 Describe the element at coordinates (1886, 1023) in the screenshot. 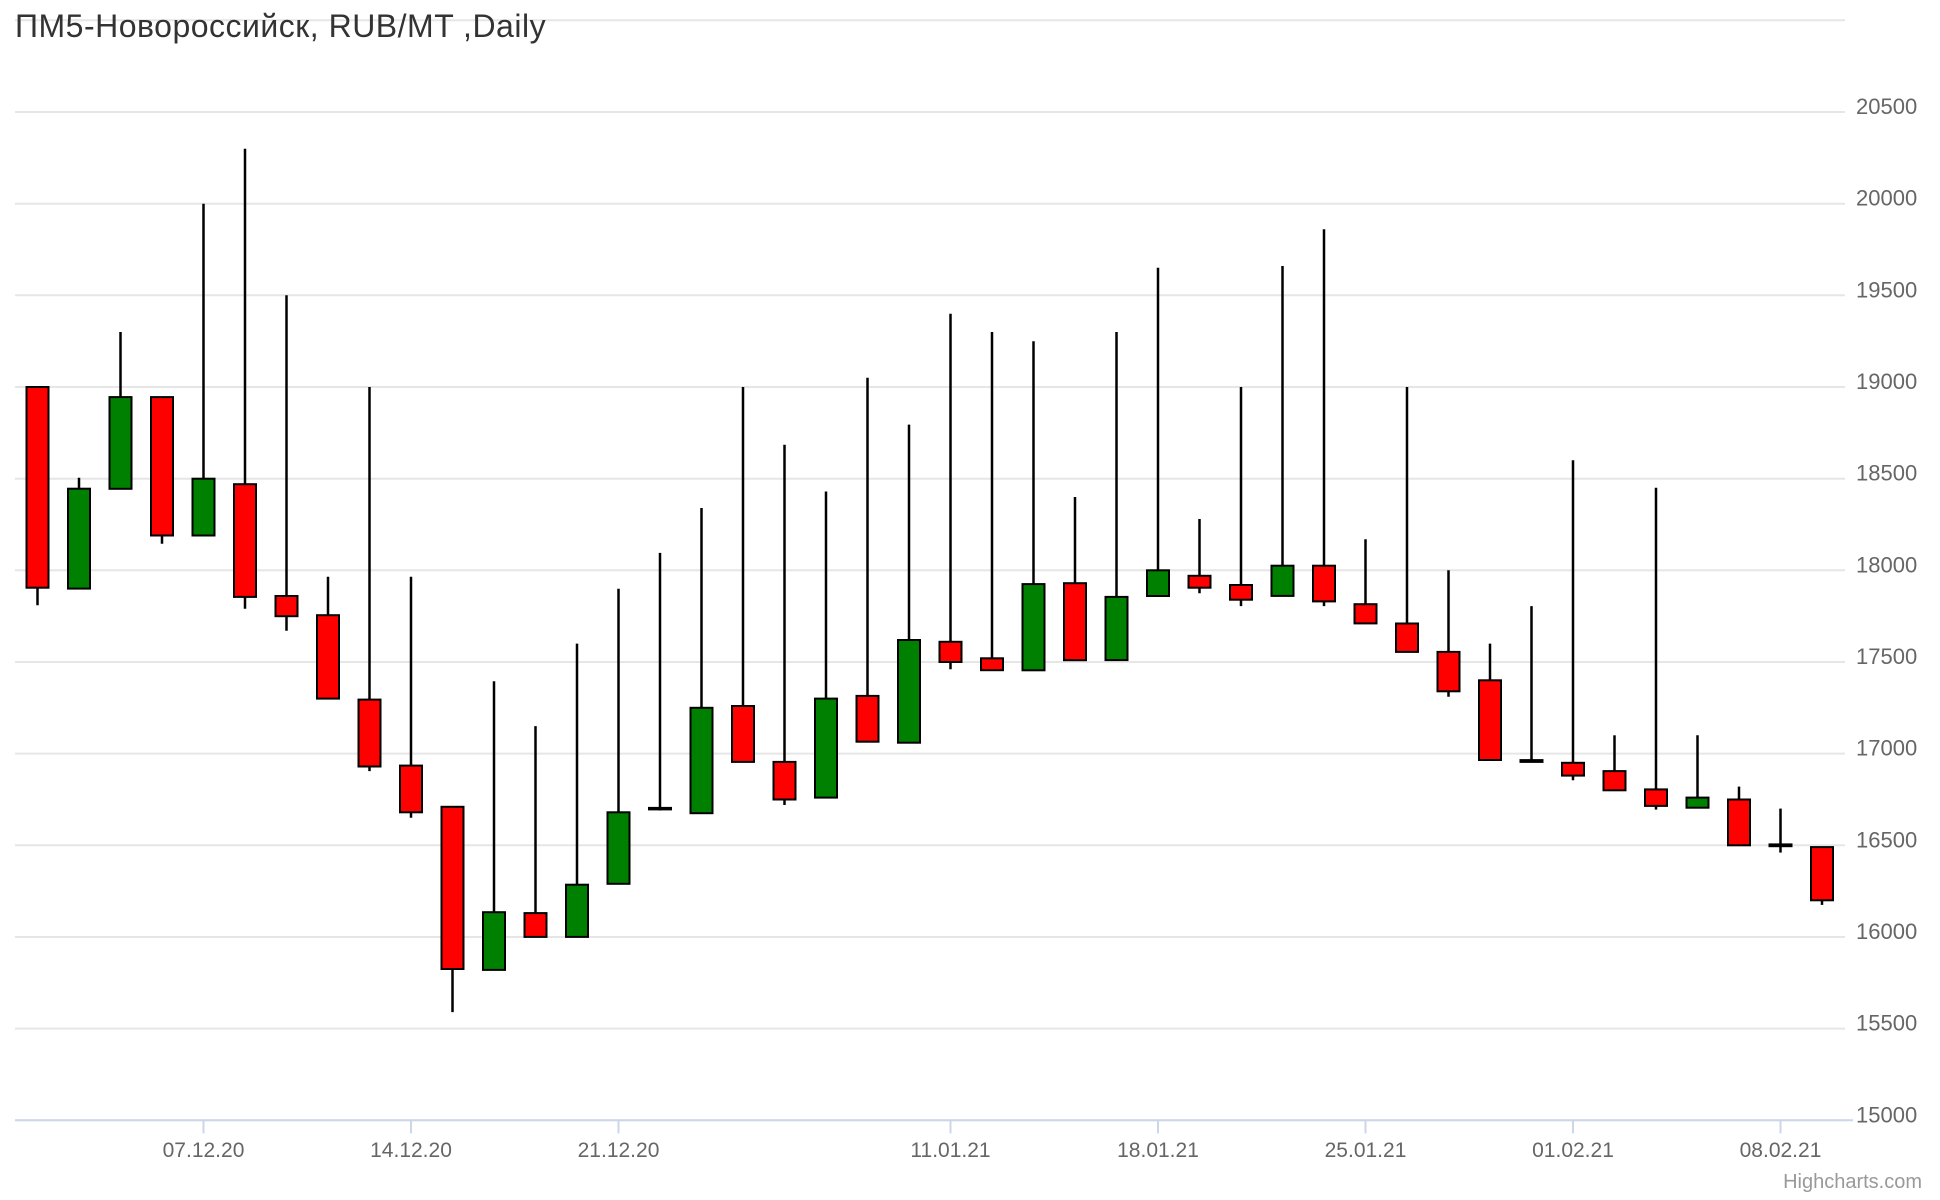

I see `y-tick-label: 15500` at that location.